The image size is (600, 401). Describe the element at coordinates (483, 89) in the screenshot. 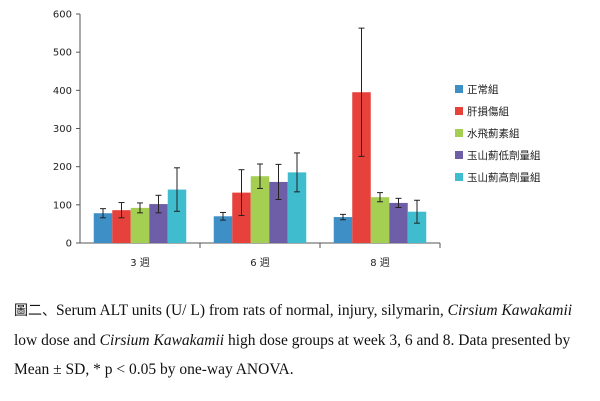

I see `legend-label: 正常組` at that location.